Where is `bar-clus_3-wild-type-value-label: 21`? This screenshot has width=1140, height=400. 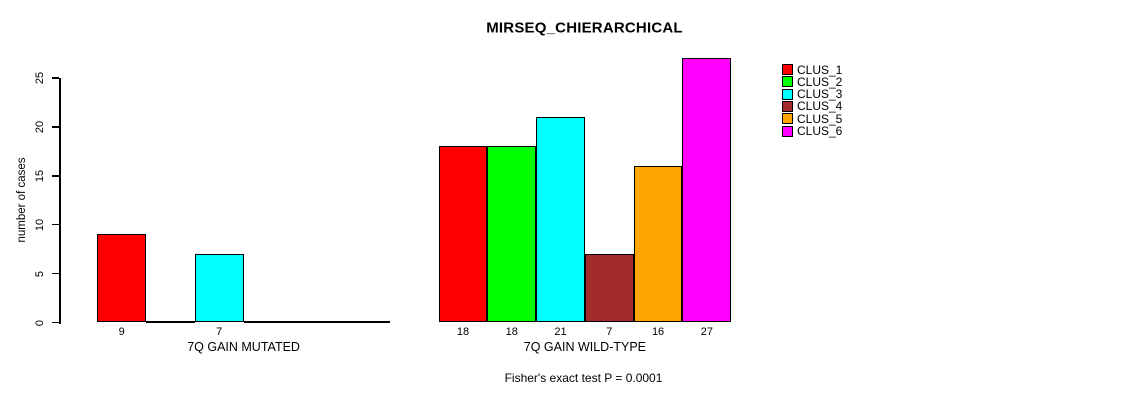 bar-clus_3-wild-type-value-label: 21 is located at coordinates (560, 331).